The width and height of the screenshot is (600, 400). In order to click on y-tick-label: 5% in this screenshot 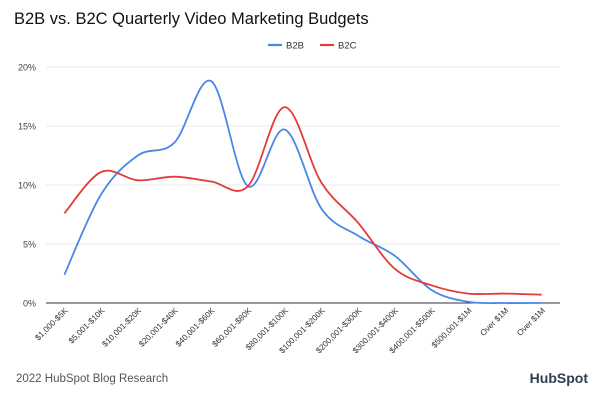, I will do `click(29, 245)`.